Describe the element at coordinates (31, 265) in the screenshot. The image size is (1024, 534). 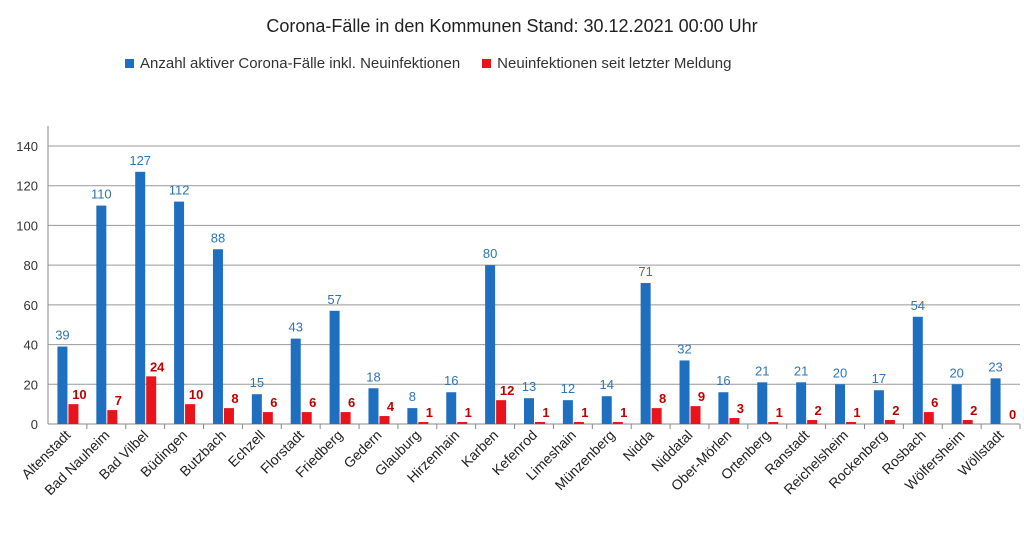
I see `y-tick-label: 80` at that location.